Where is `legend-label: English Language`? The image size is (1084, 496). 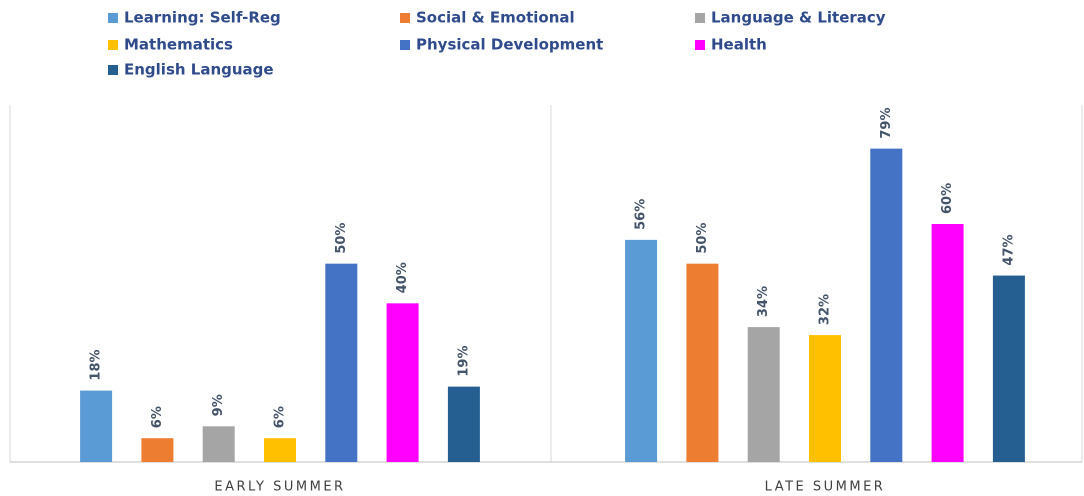 legend-label: English Language is located at coordinates (199, 70).